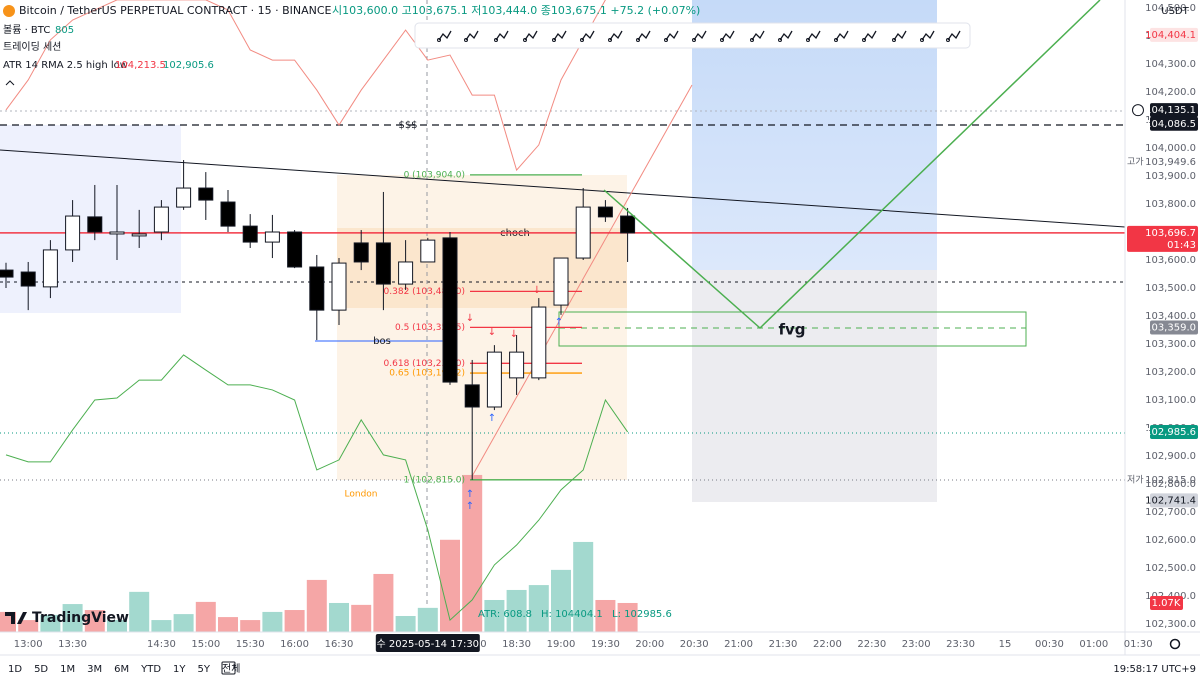 This screenshot has width=1200, height=685. I want to click on x-tick-label: 16:00, so click(294, 644).